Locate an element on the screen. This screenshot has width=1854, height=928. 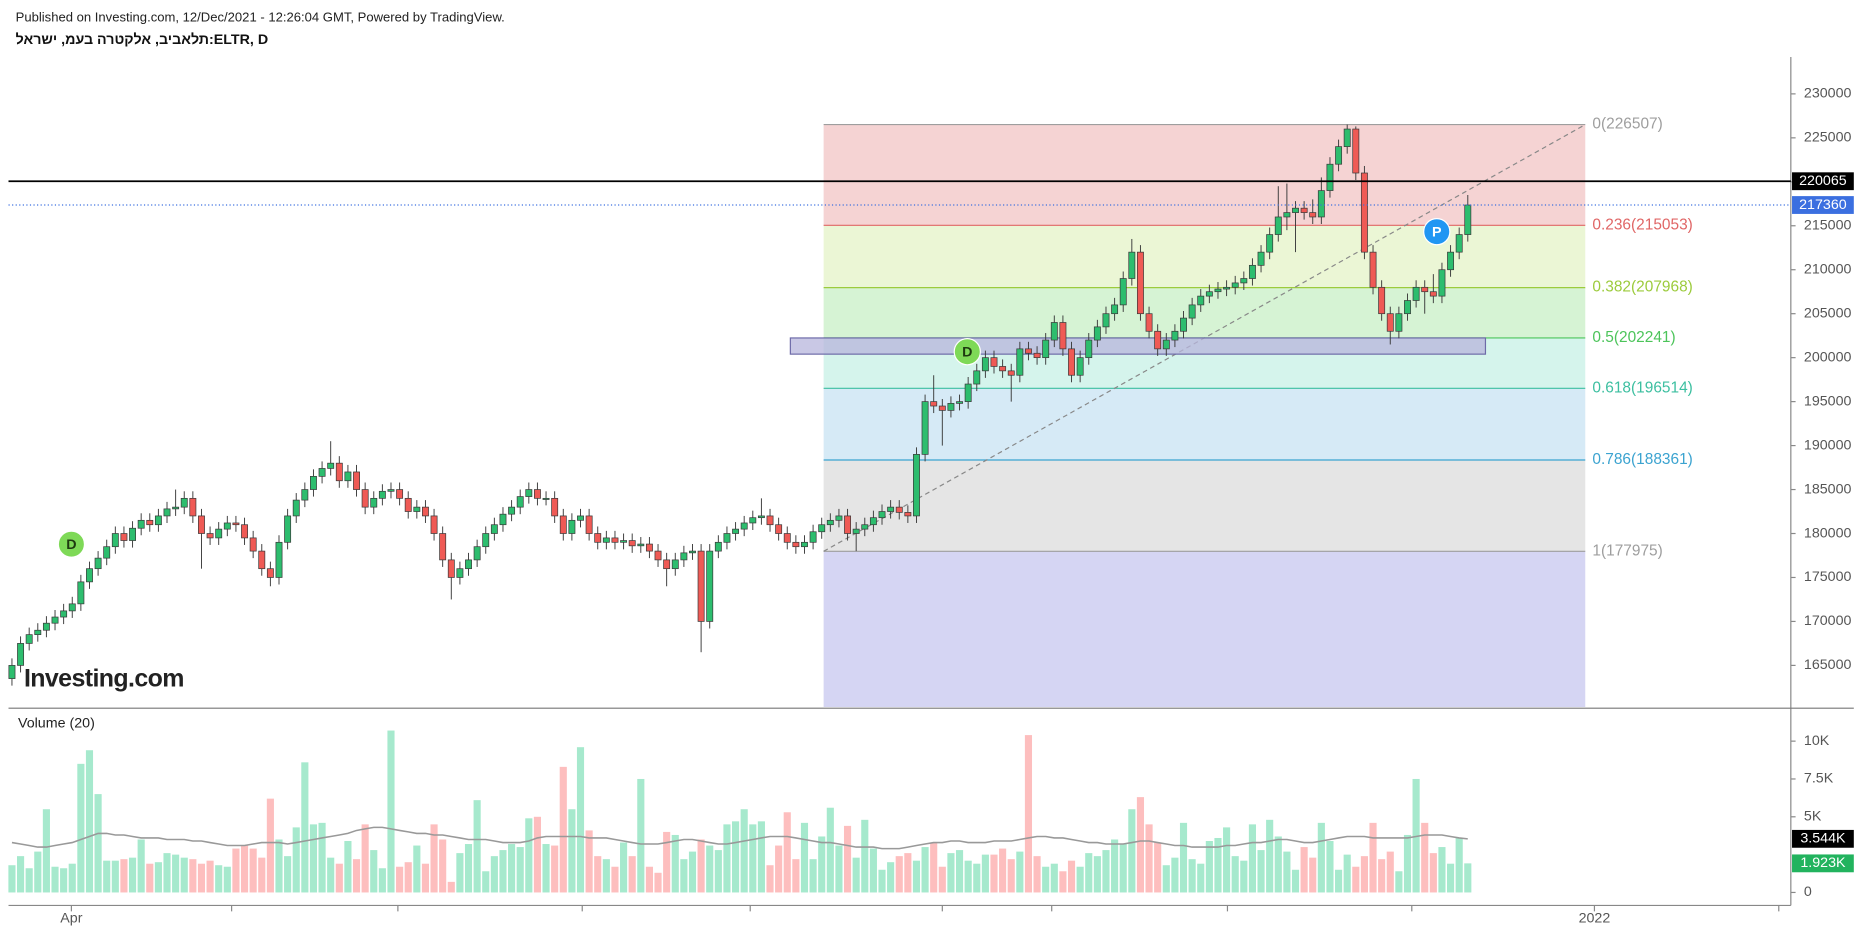
y-tick-label: 215000 is located at coordinates (1828, 226).